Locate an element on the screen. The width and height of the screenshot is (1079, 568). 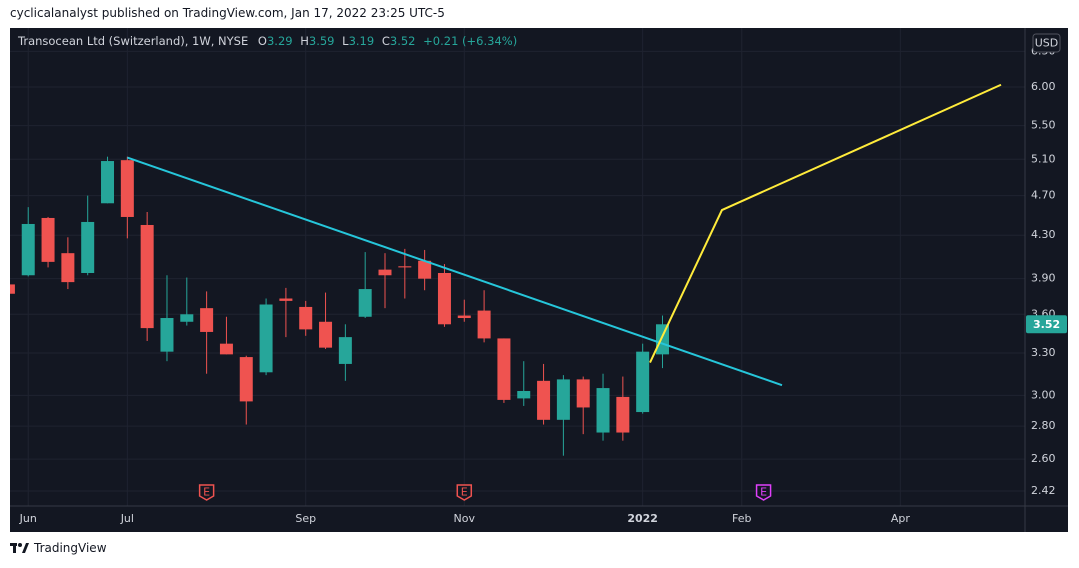
brand: TradingView is located at coordinates (70, 548).